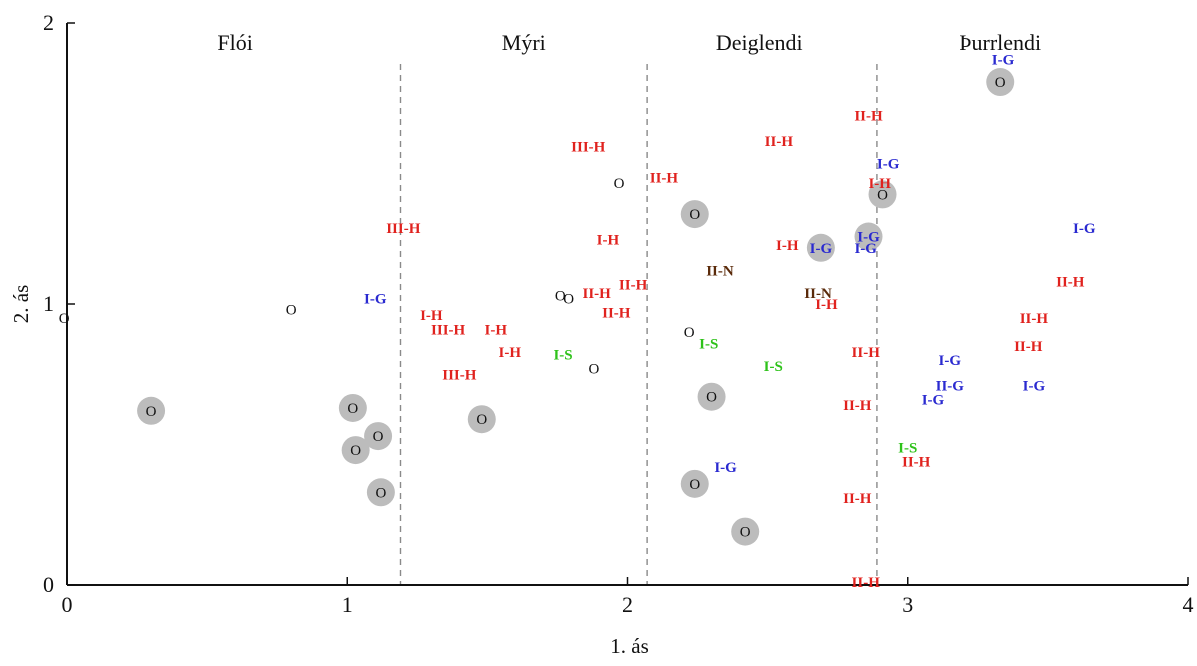 The width and height of the screenshot is (1197, 666). I want to click on point-label-27: O, so click(694, 215).